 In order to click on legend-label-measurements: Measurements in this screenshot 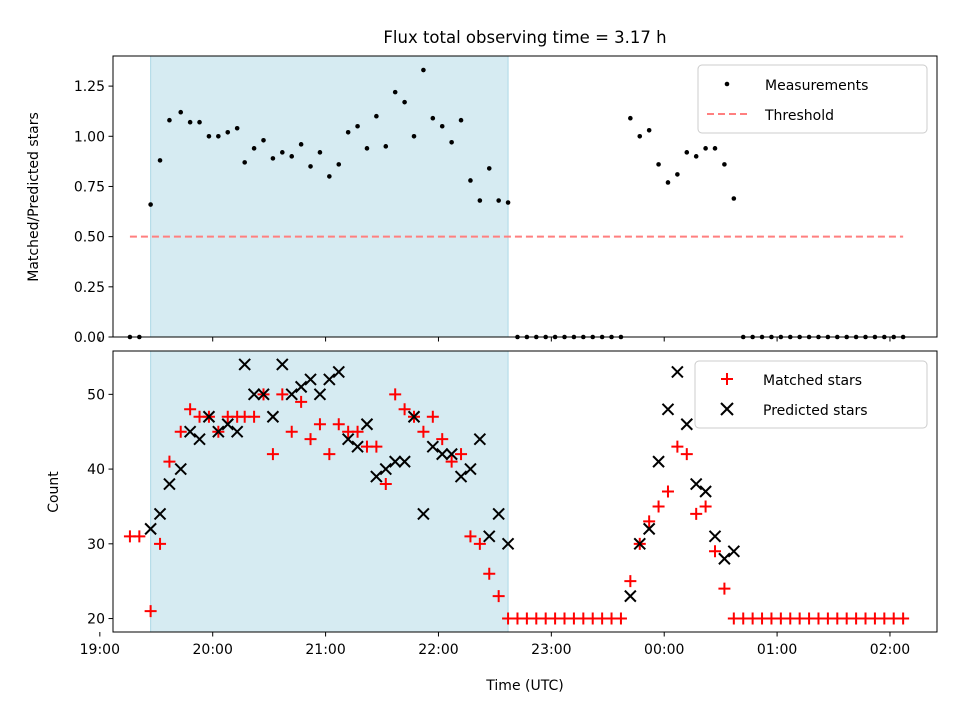, I will do `click(816, 86)`.